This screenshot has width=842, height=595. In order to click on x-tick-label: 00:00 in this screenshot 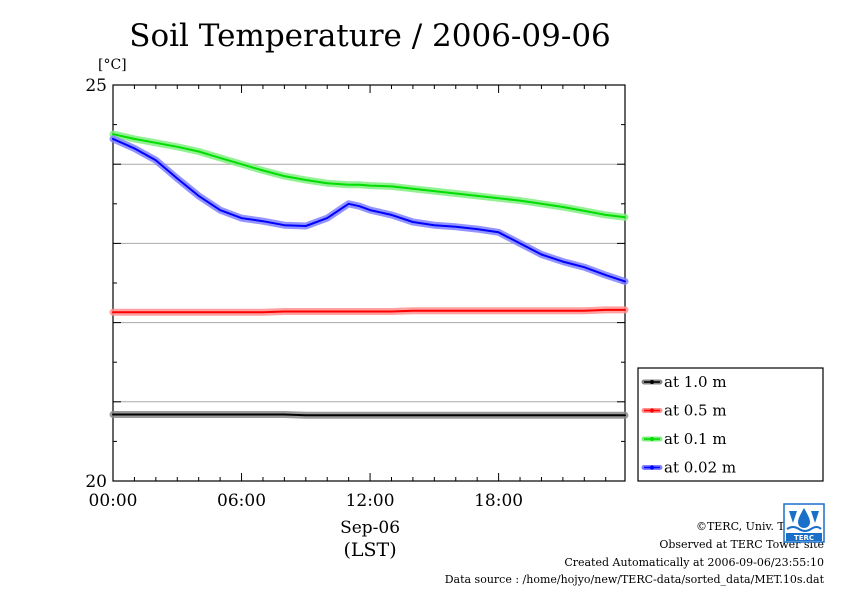, I will do `click(113, 501)`.